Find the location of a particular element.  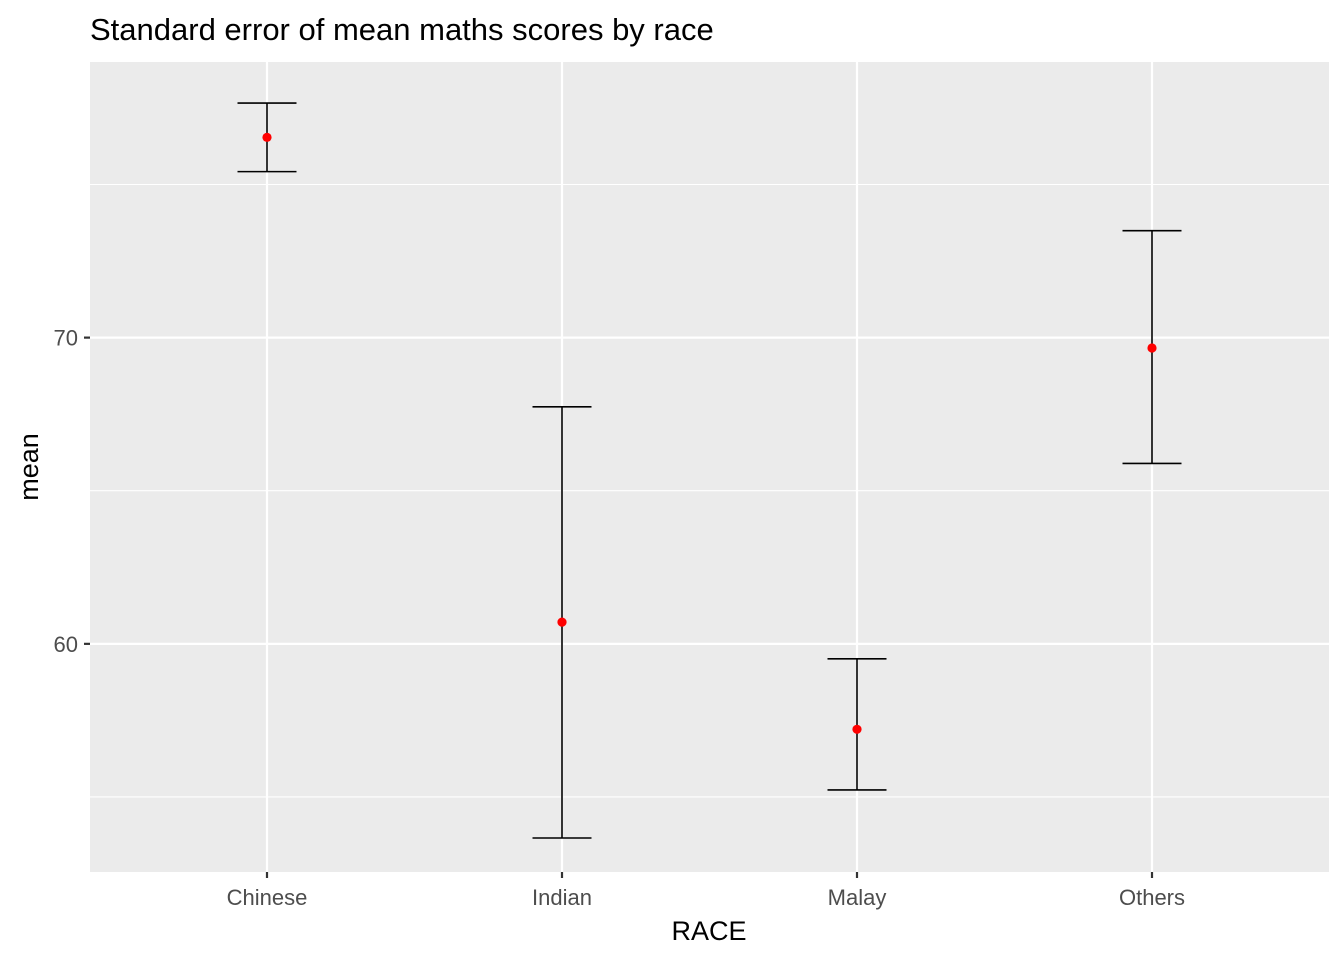

x-axis-title: RACE is located at coordinates (708, 931).